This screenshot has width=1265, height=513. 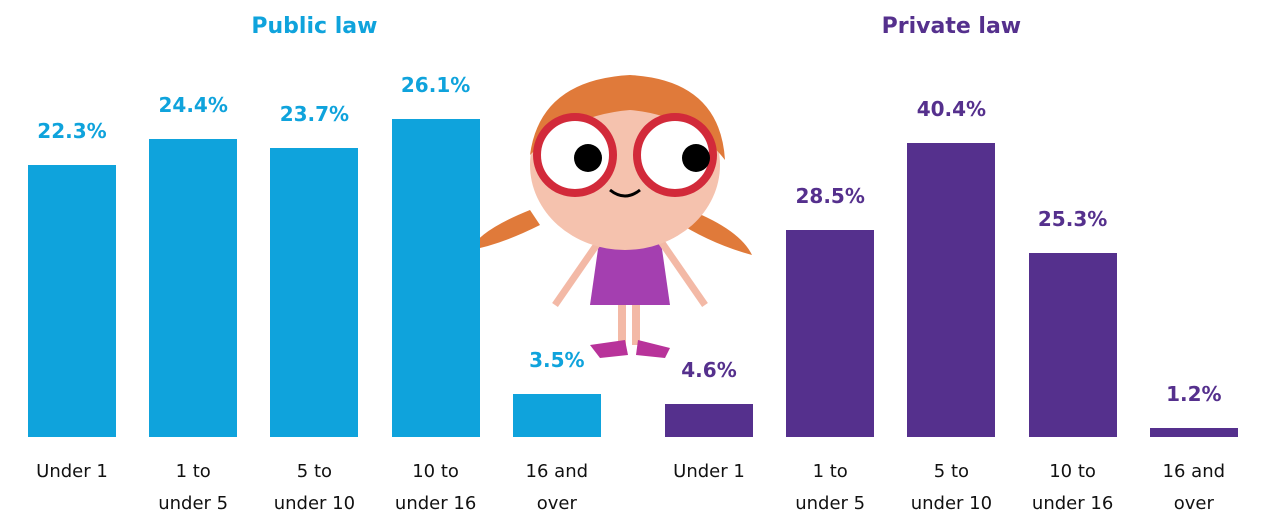 I want to click on value-label: 26.1%, so click(x=435, y=84).